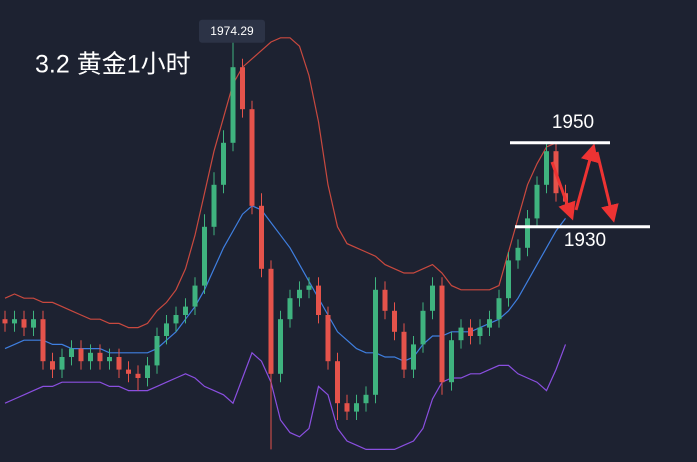 This screenshot has height=462, width=697. What do you see at coordinates (585, 240) in the screenshot?
I see `level-label: 1930` at bounding box center [585, 240].